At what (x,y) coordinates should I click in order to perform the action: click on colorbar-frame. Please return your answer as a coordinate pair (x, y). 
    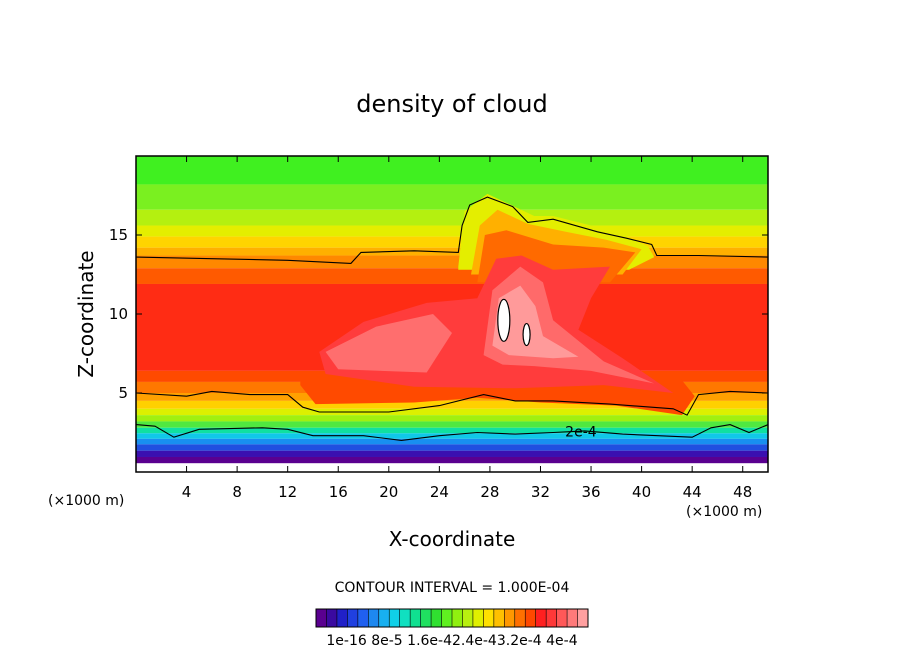
    Looking at the image, I should click on (452, 618).